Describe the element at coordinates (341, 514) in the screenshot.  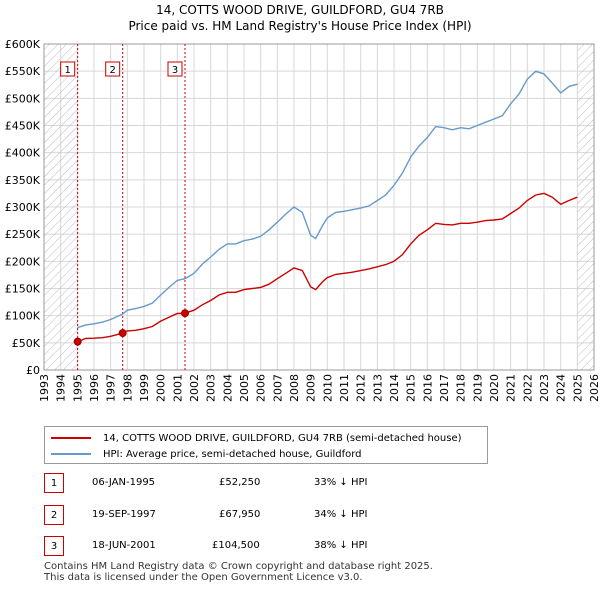
I see `transaction-hpi: 34% ↓ HPI` at that location.